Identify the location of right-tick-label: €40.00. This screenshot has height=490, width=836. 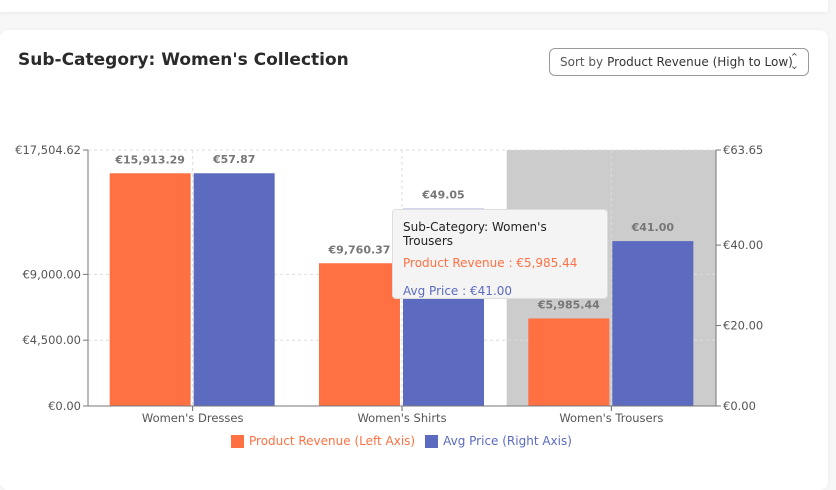
(743, 245).